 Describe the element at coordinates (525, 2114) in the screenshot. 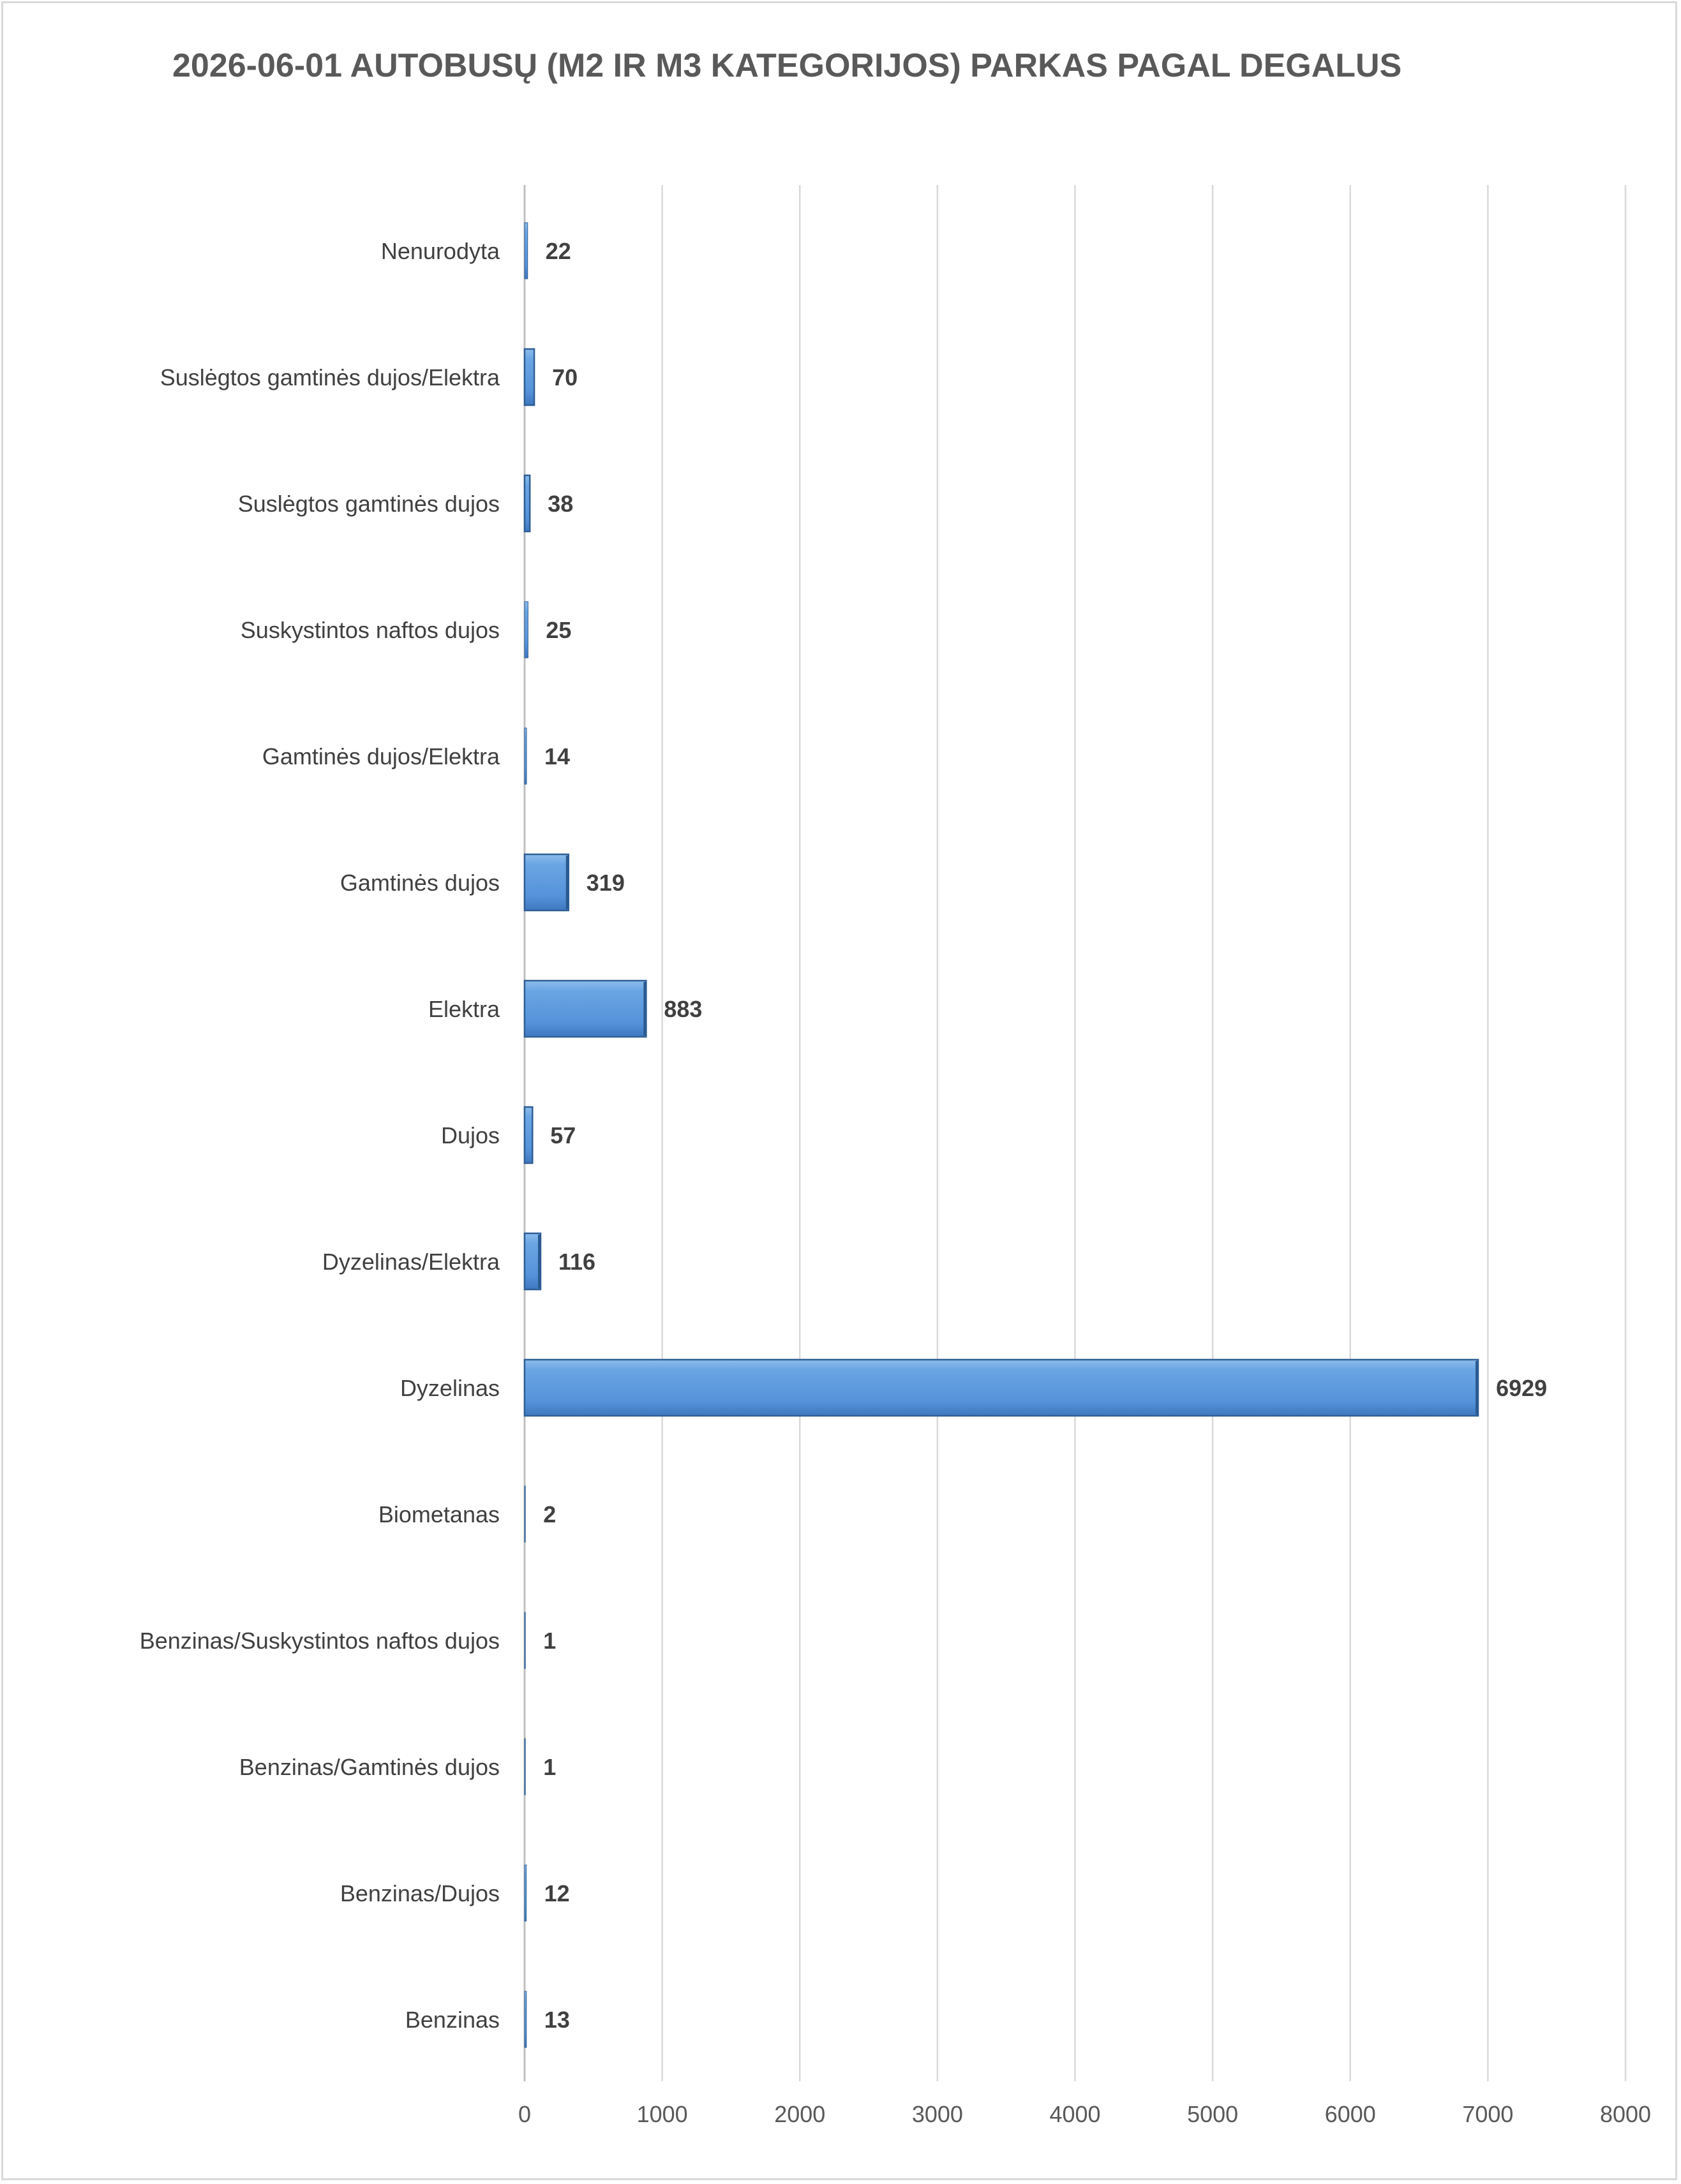

I see `x-tick-label: 0` at that location.